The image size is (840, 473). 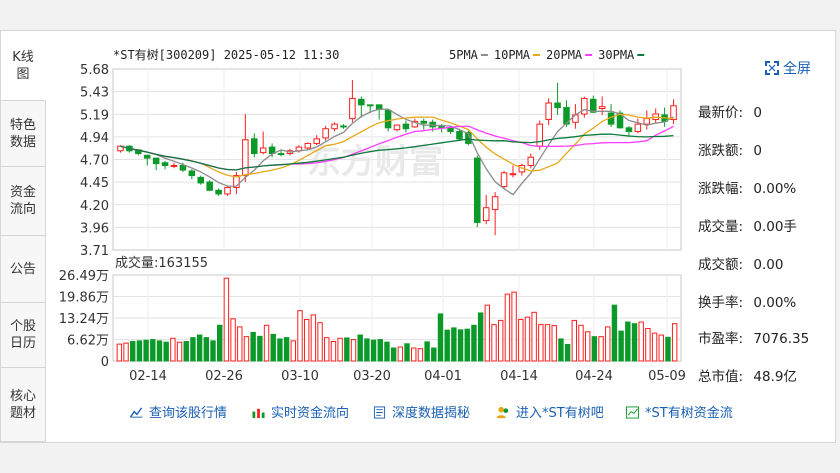 I want to click on volume-title: 成交量:163155, so click(x=161, y=263).